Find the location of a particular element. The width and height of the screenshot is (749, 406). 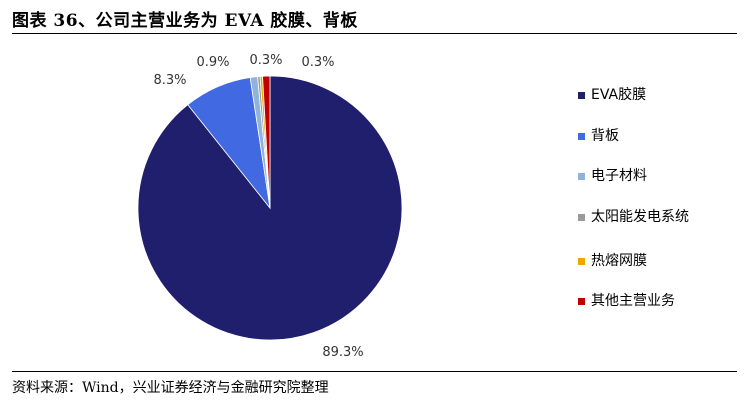

legend-label-5: 热熔网膜 is located at coordinates (619, 261).